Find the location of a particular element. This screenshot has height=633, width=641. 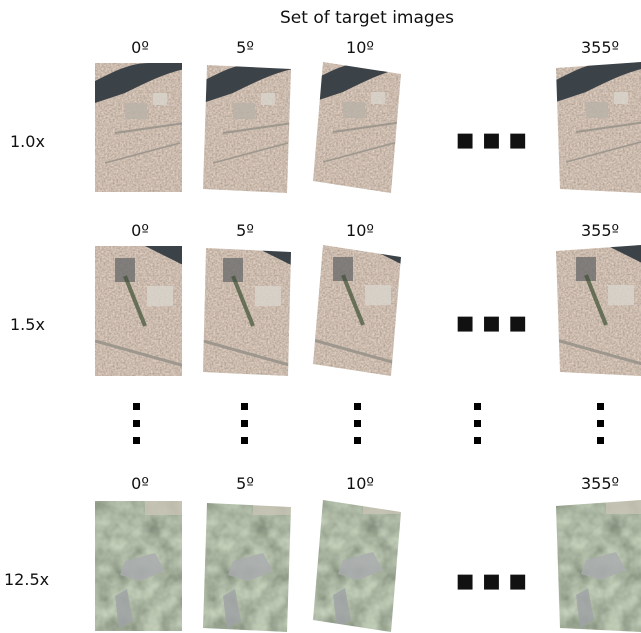

scale-label: 1.0x is located at coordinates (27, 141).